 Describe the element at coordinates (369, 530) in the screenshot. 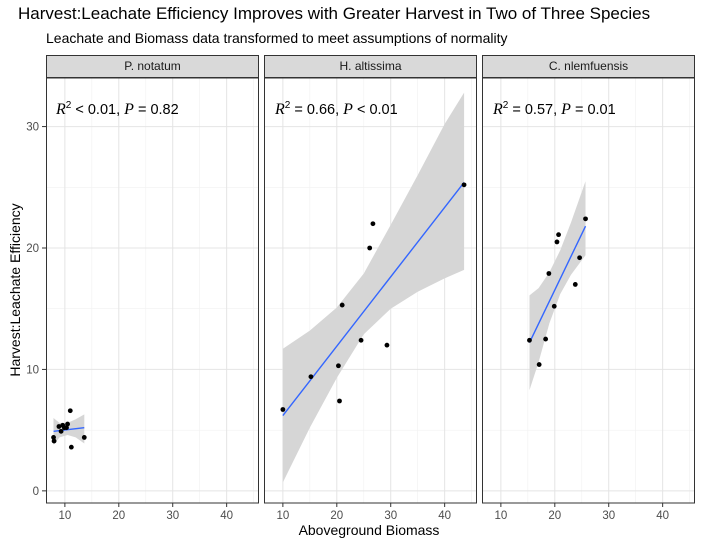

I see `x-axis-label: Aboveground Biomass` at that location.